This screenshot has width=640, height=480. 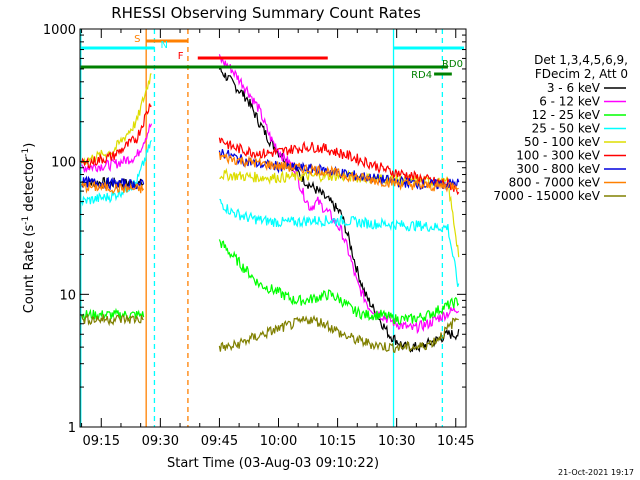 I want to click on legend-entry-label: 25 - 50 keV, so click(x=566, y=129).